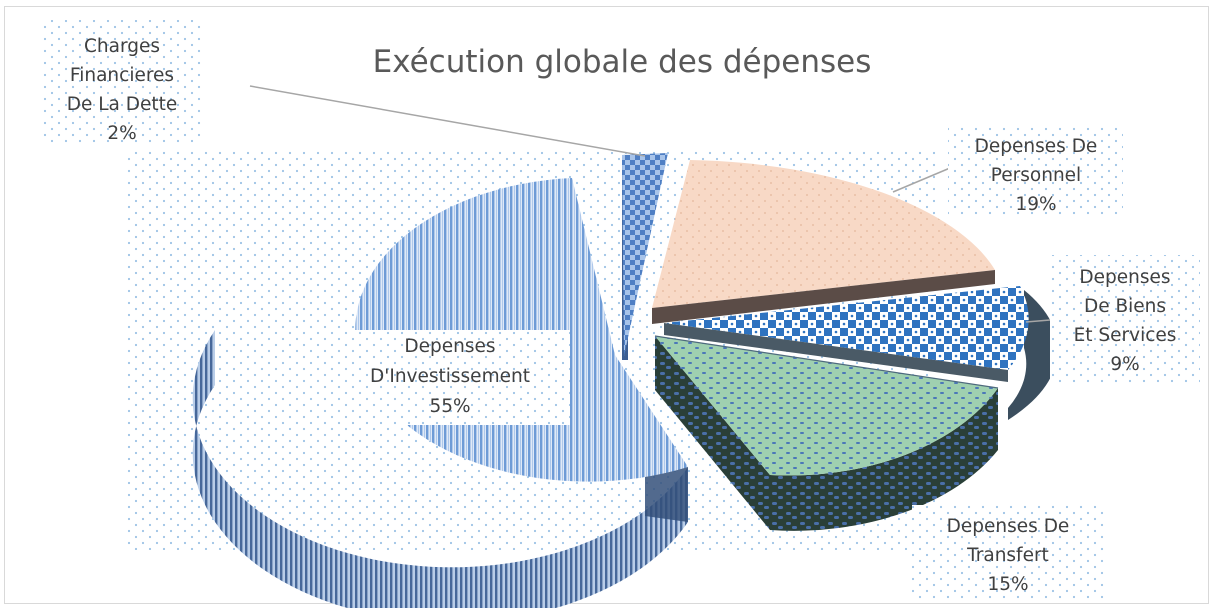  What do you see at coordinates (826, 406) in the screenshot?
I see `slice-transfert-top` at bounding box center [826, 406].